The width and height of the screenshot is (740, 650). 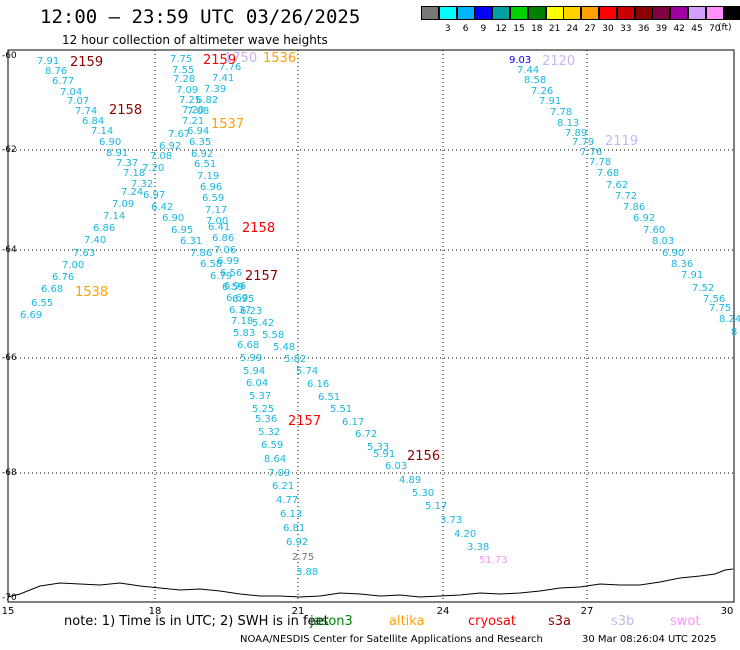 What do you see at coordinates (240, 310) in the screenshot?
I see `wave-height-value: 6.37` at bounding box center [240, 310].